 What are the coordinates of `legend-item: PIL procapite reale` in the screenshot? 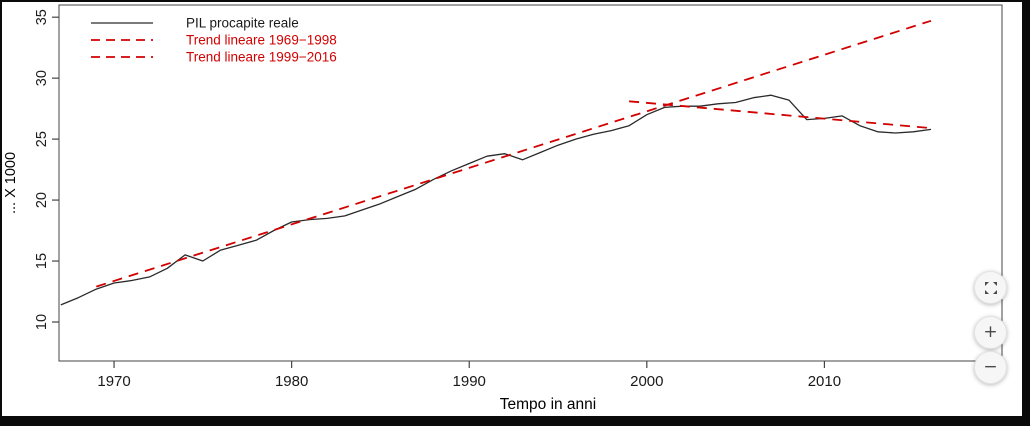 It's located at (195, 23).